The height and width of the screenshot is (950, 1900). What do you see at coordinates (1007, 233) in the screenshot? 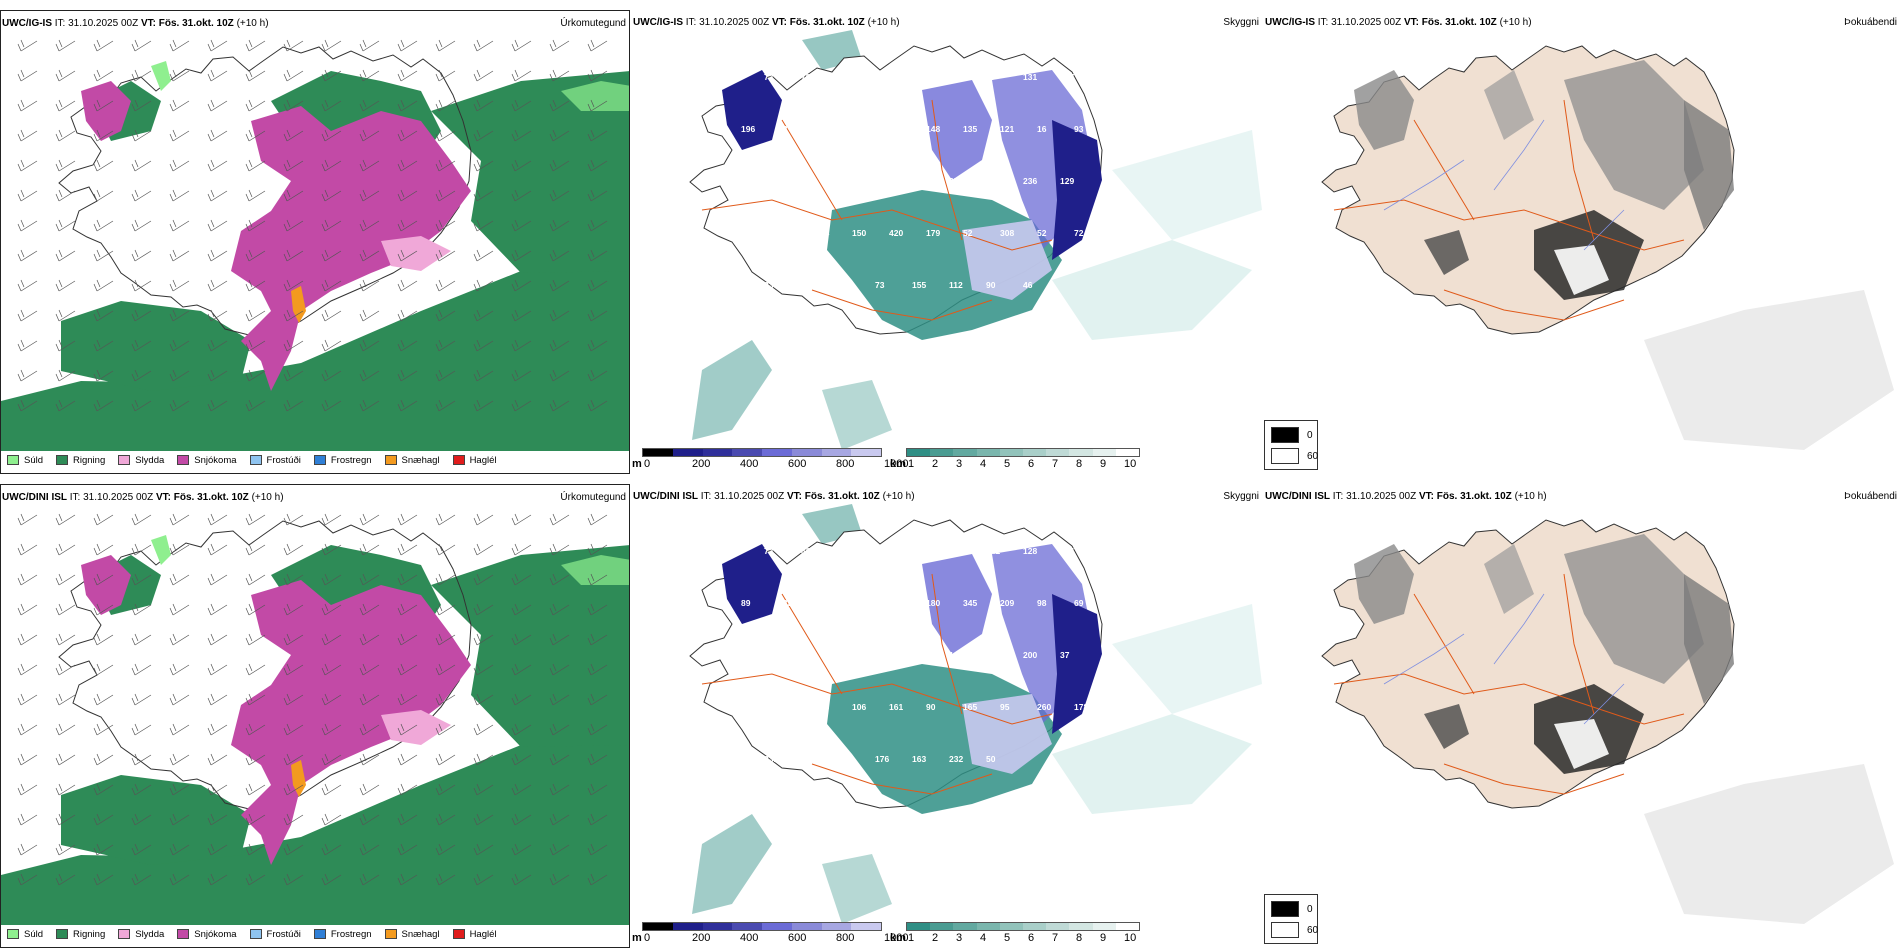
I see `cloud-base-label: 308` at bounding box center [1007, 233].